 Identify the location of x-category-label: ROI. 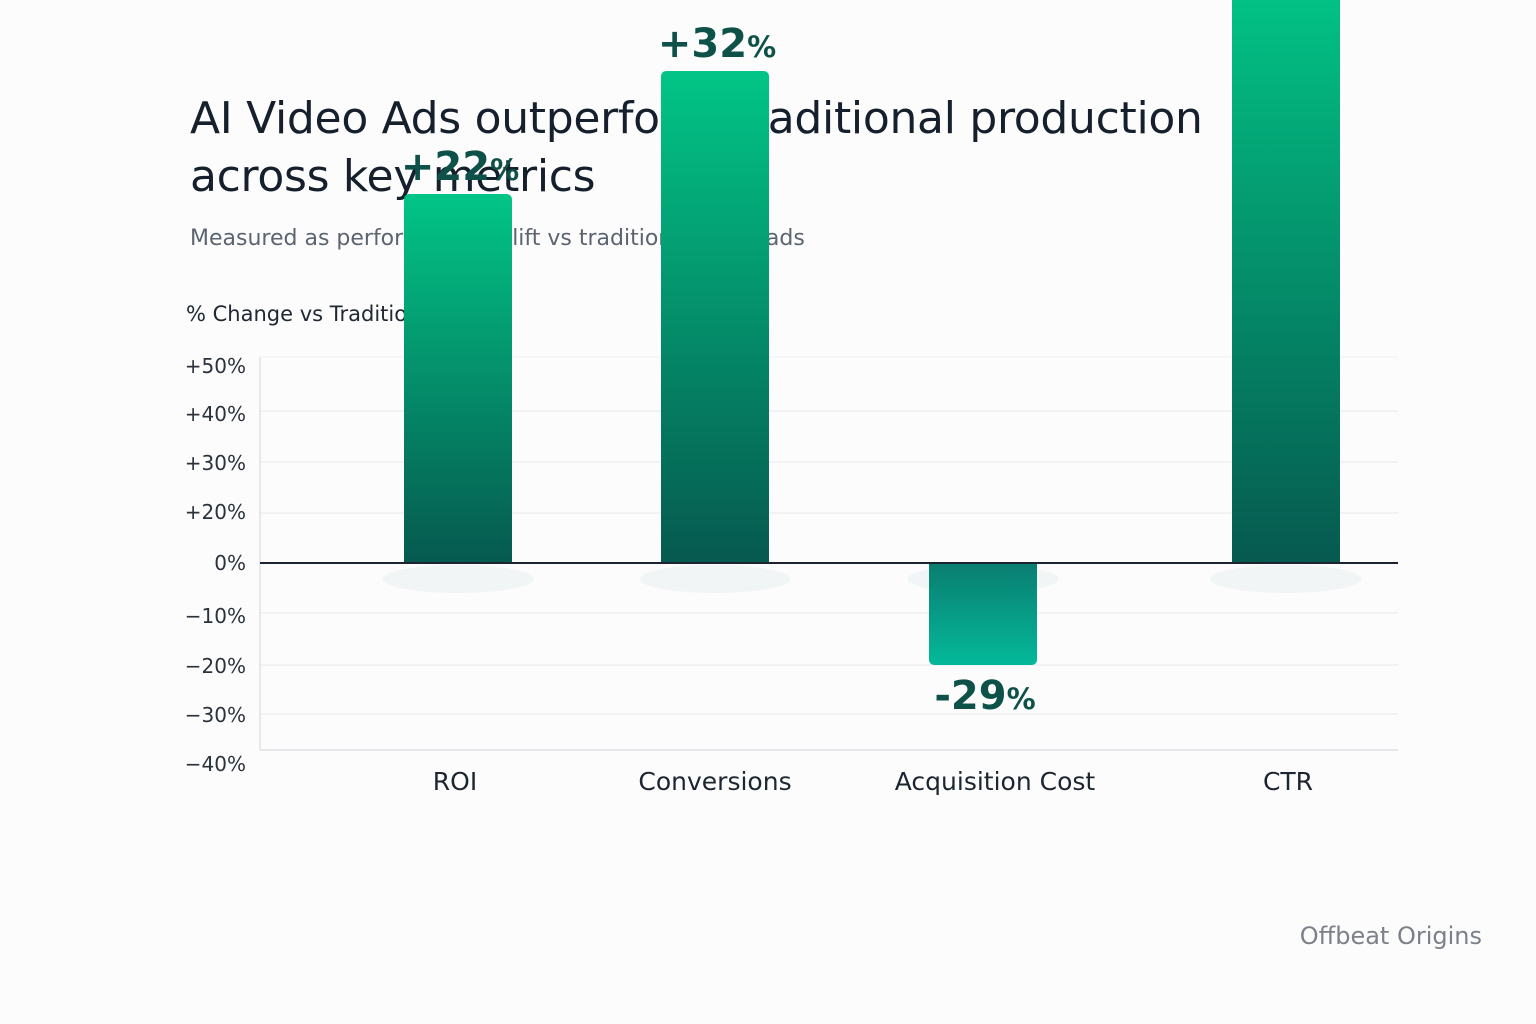
(455, 781).